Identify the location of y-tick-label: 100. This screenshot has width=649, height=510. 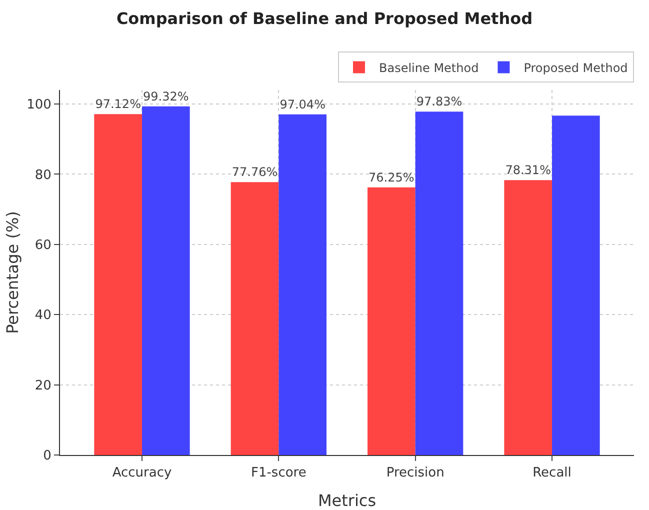
(39, 105).